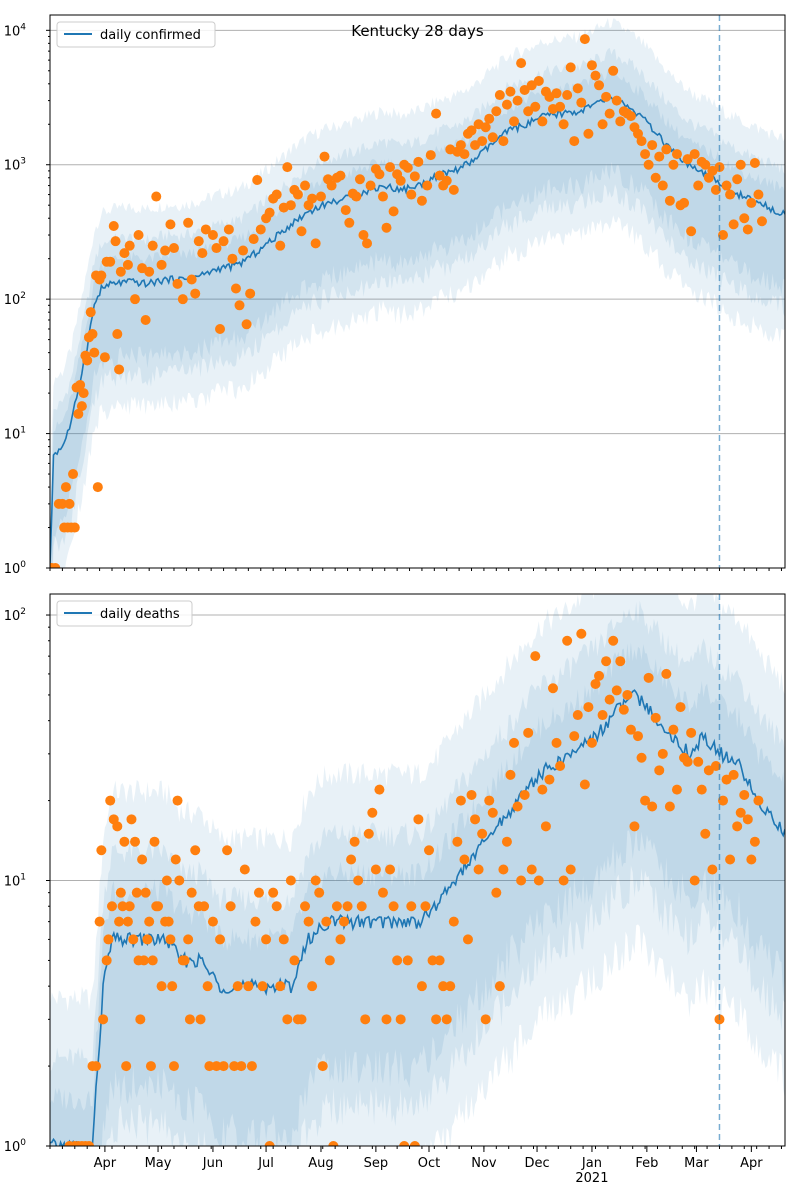 This screenshot has width=800, height=1200. Describe the element at coordinates (15, 165) in the screenshot. I see `y-tick-label: 10³` at that location.